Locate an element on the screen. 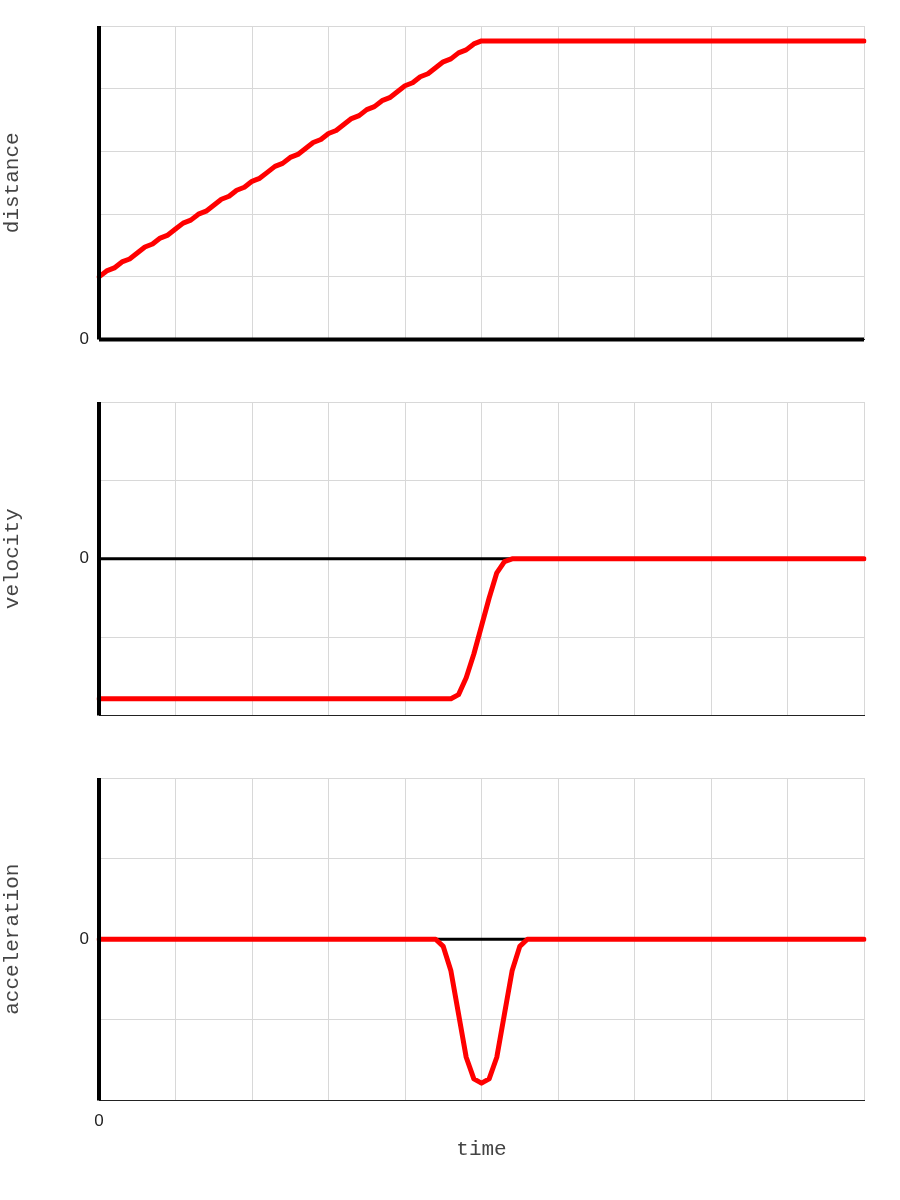 Image resolution: width=900 pixels, height=1200 pixels. x-axis-title: time is located at coordinates (481, 1149).